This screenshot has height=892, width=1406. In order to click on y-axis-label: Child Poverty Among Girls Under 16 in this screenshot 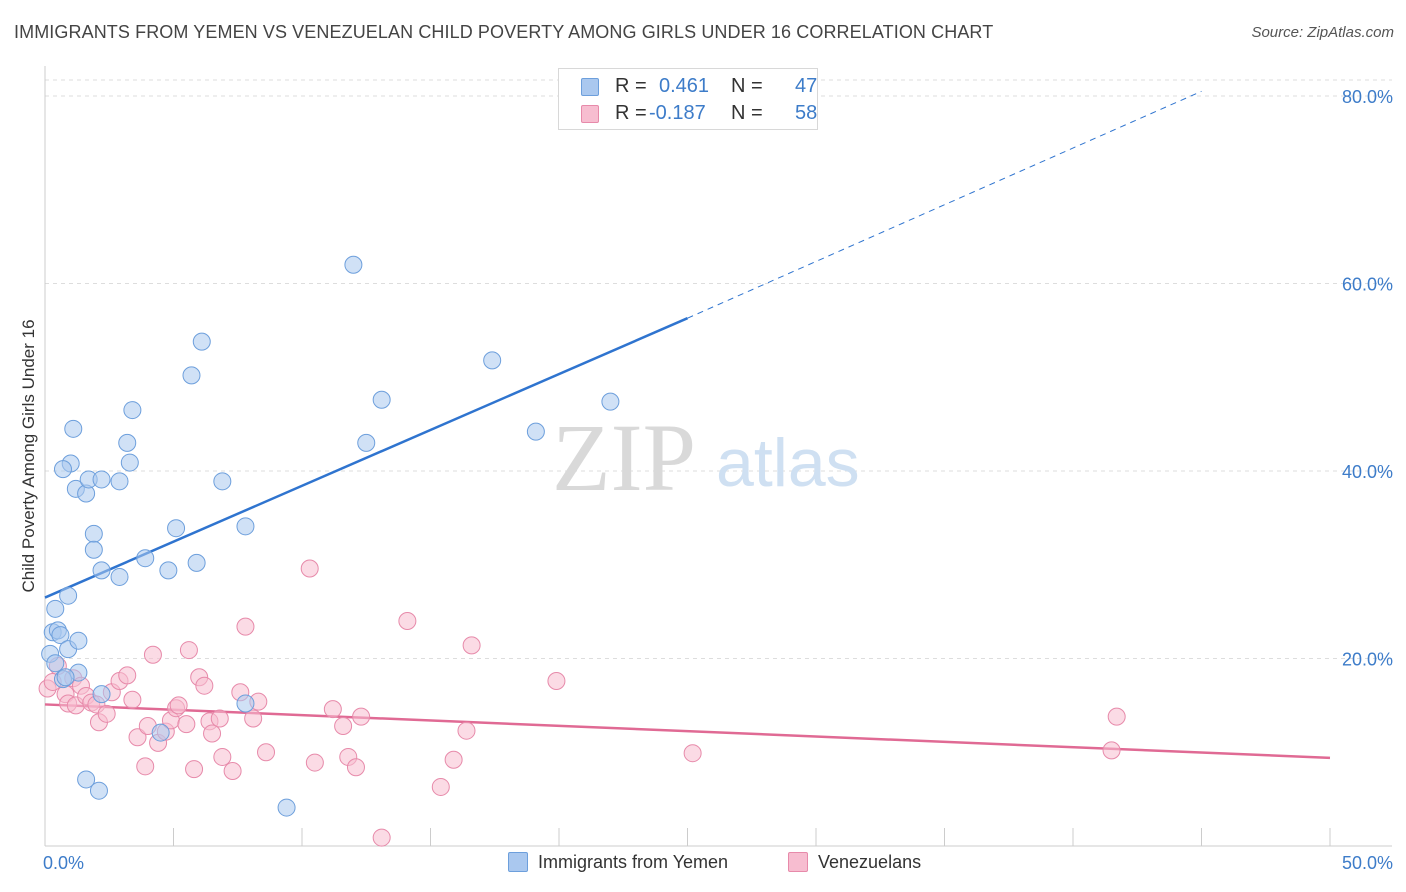, I will do `click(28, 455)`.